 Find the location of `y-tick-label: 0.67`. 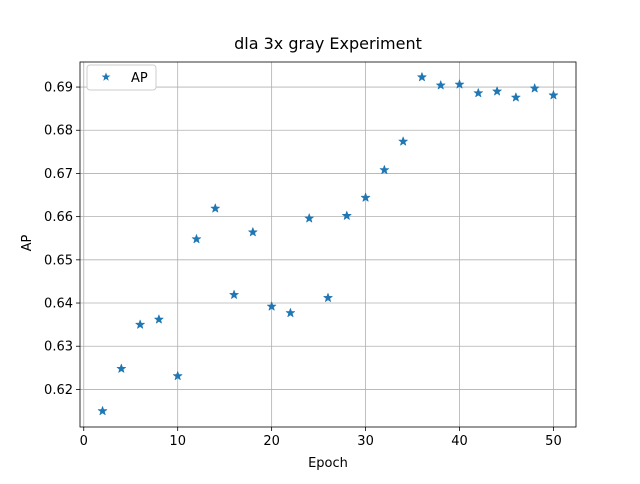

y-tick-label: 0.67 is located at coordinates (58, 174).